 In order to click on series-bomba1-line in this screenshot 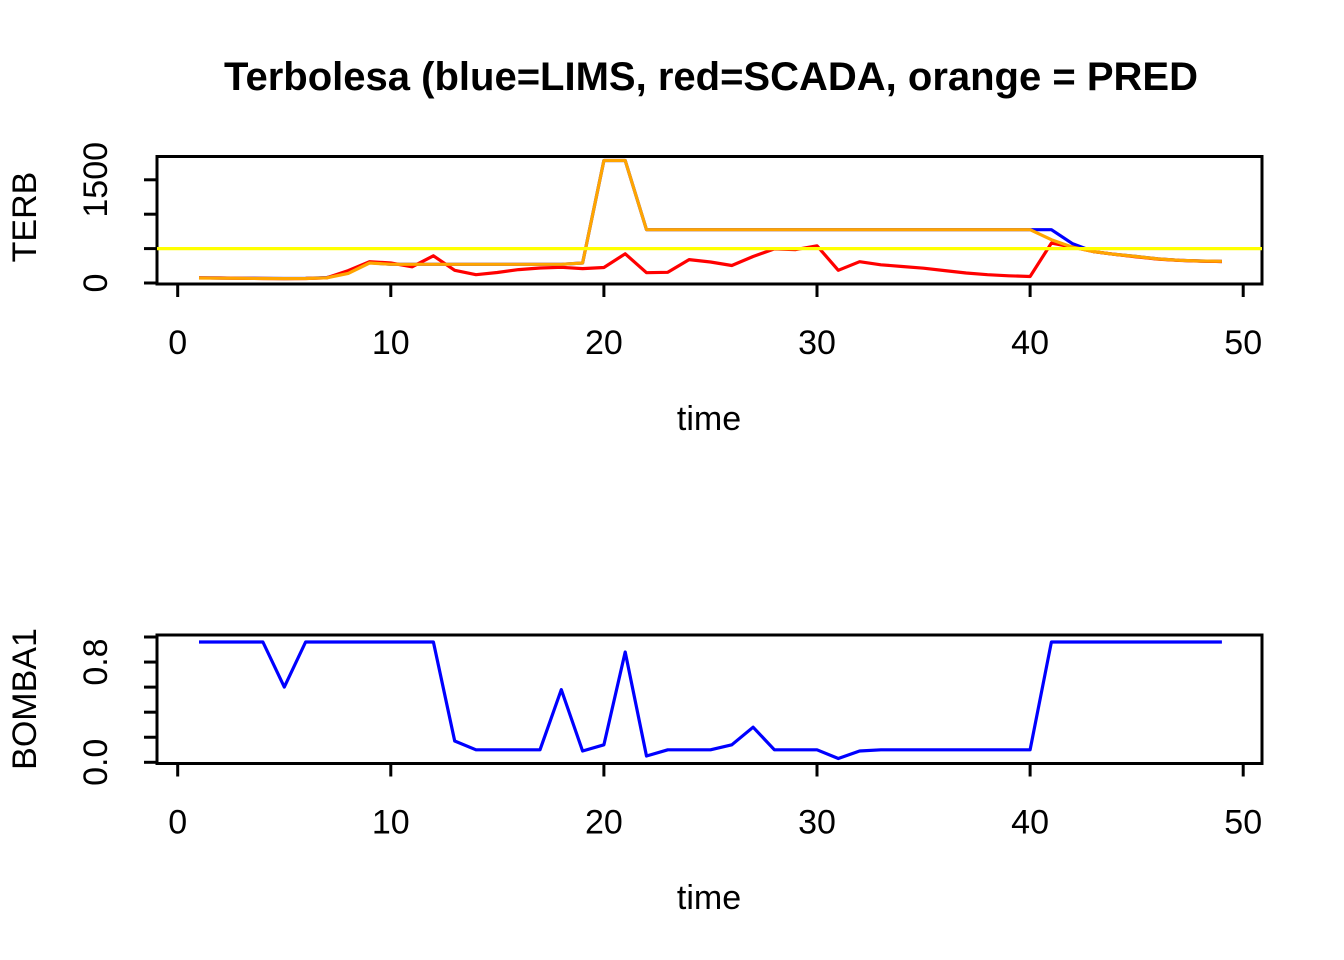, I will do `click(710, 700)`.